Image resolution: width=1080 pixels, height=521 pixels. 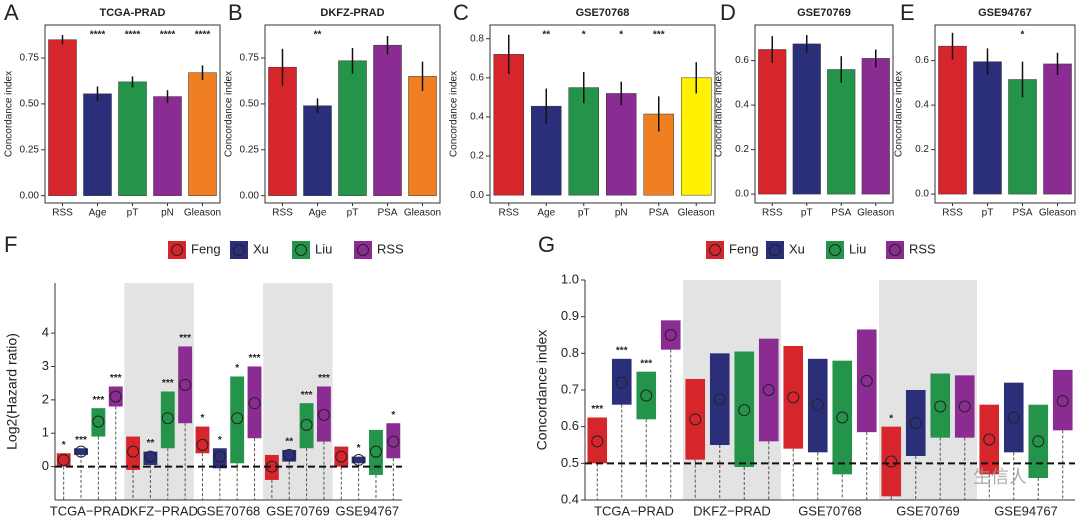 I want to click on y-tick-label: 0.00, so click(x=30, y=195).